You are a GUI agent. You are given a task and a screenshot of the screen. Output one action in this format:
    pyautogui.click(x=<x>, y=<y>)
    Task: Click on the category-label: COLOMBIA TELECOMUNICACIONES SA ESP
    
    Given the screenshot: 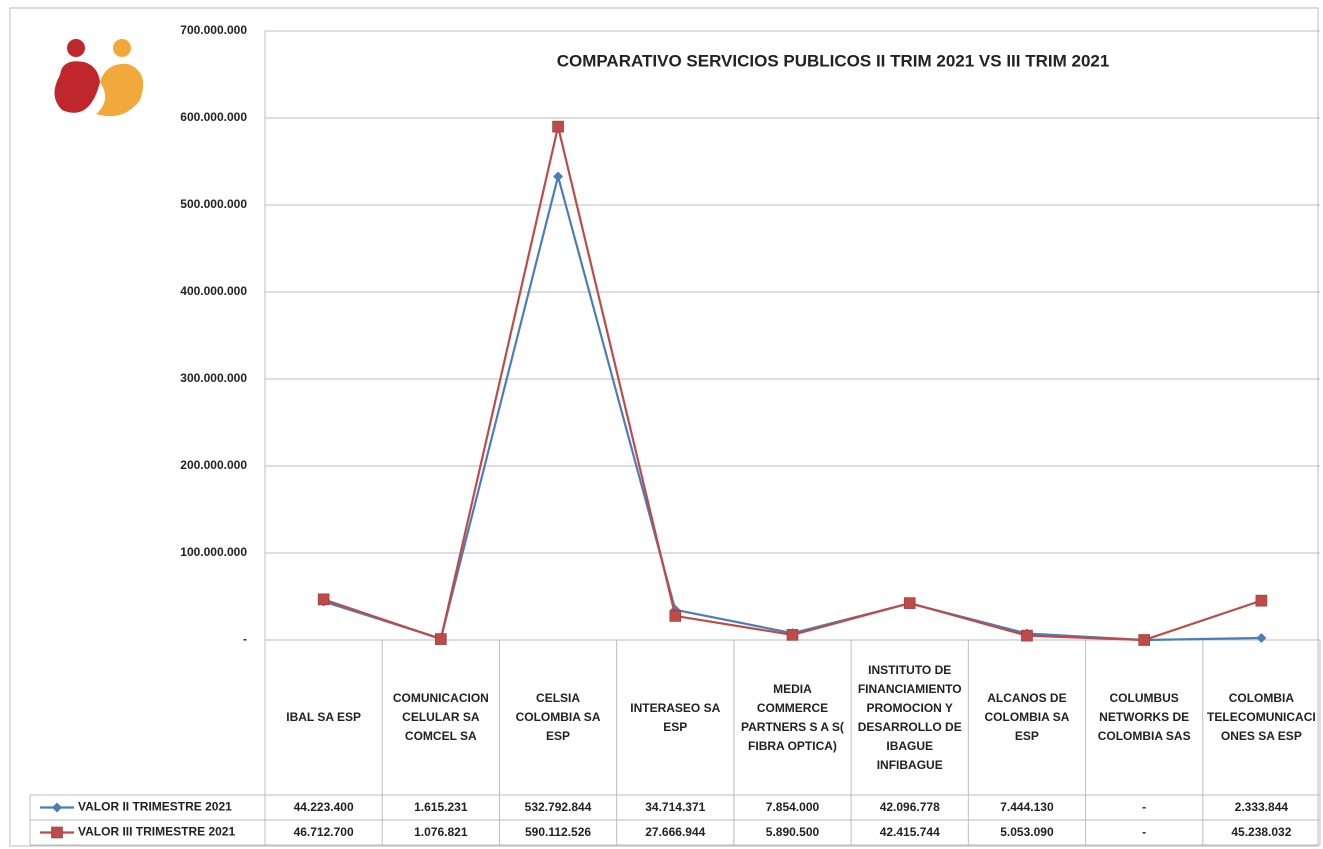 What is the action you would take?
    pyautogui.click(x=1261, y=717)
    